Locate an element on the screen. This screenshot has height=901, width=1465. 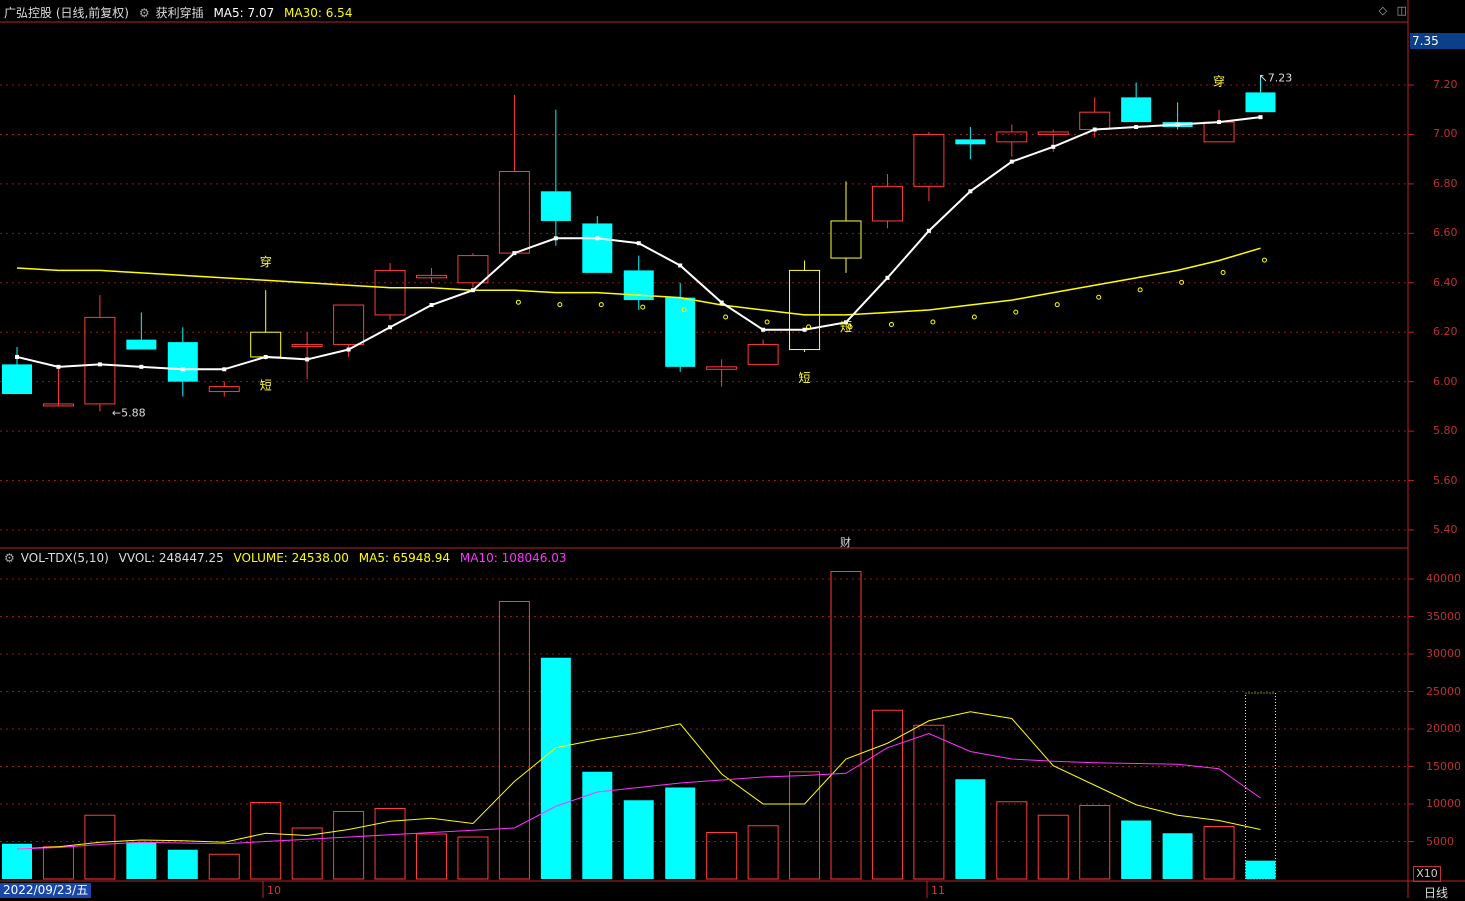
low-price-label: ←5.88 is located at coordinates (129, 412).